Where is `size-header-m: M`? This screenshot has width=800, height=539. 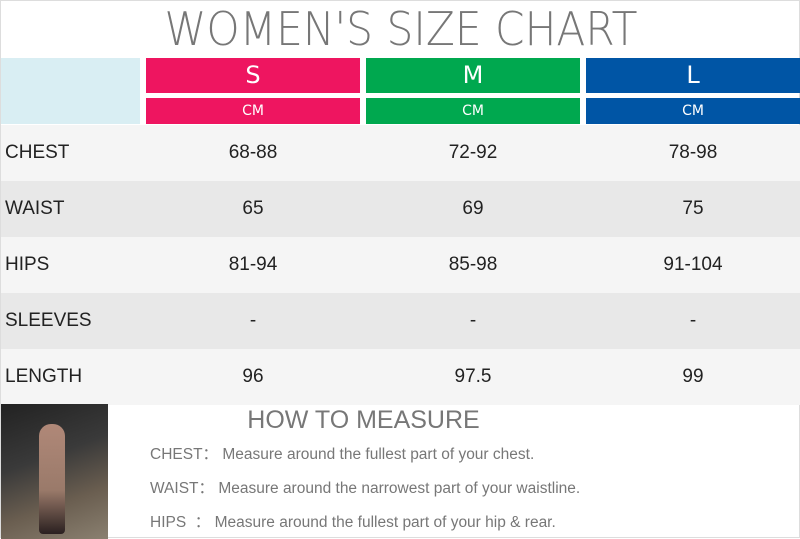 size-header-m: M is located at coordinates (473, 75).